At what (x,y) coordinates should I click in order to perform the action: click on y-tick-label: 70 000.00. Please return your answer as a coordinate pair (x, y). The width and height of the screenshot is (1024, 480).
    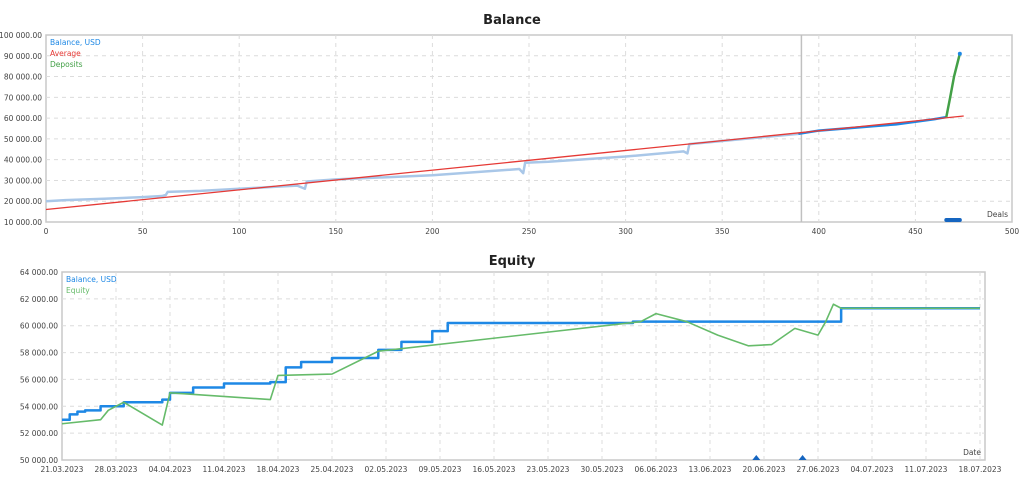
    Looking at the image, I should click on (23, 97).